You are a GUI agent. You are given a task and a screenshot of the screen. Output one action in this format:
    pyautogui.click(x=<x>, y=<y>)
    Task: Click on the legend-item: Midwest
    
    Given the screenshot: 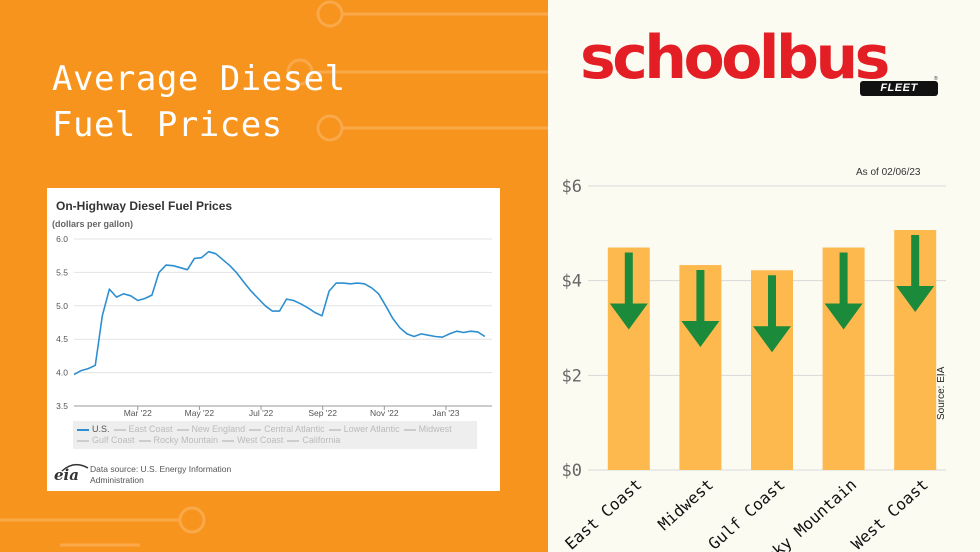 What is the action you would take?
    pyautogui.click(x=427, y=429)
    